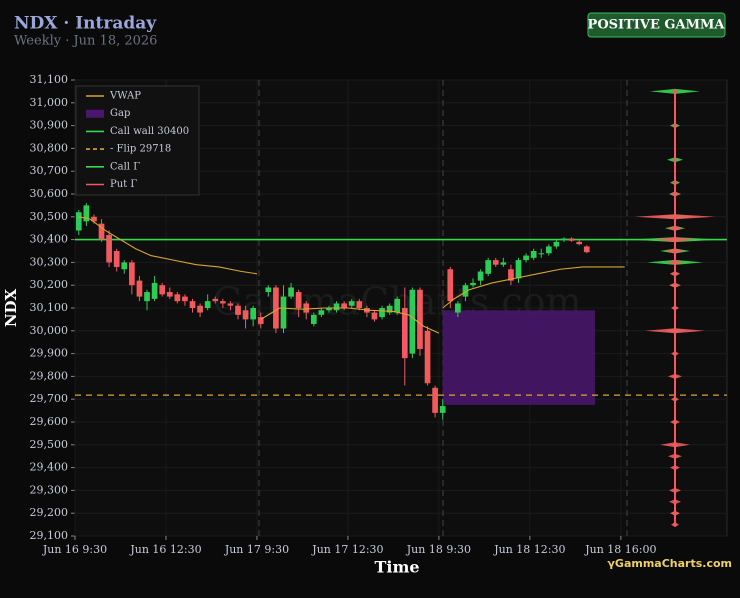  What do you see at coordinates (165, 549) in the screenshot?
I see `x-tick-label: Jun 16 12:30` at bounding box center [165, 549].